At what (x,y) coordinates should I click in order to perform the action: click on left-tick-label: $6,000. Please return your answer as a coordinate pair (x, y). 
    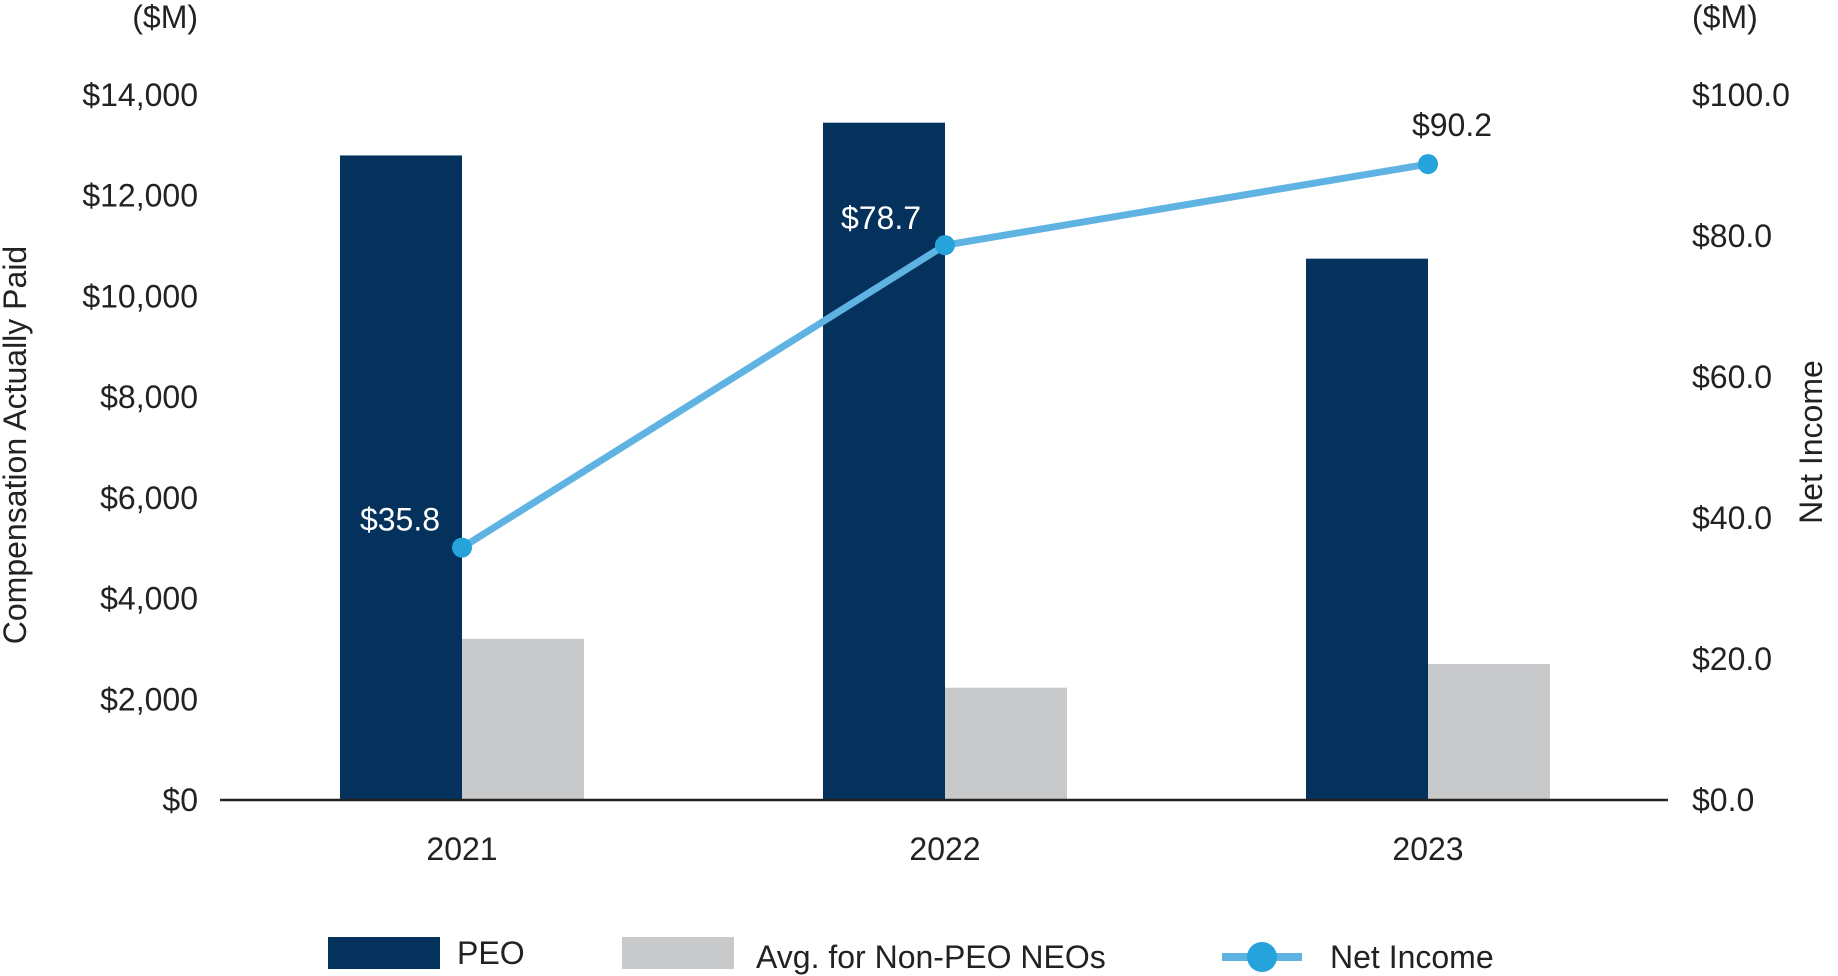
    Looking at the image, I should click on (149, 498).